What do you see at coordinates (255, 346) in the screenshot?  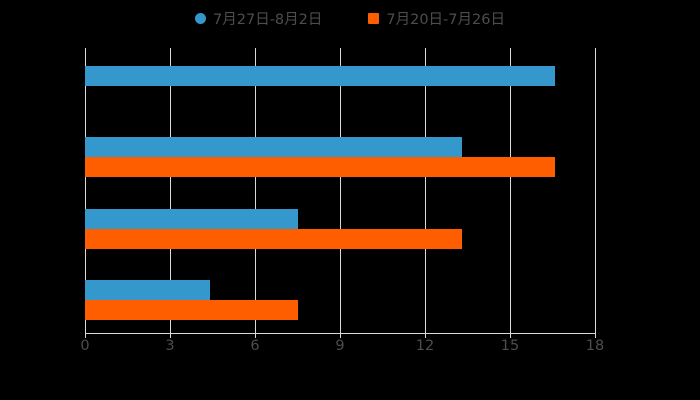 I see `x-tick-label-6: 6` at bounding box center [255, 346].